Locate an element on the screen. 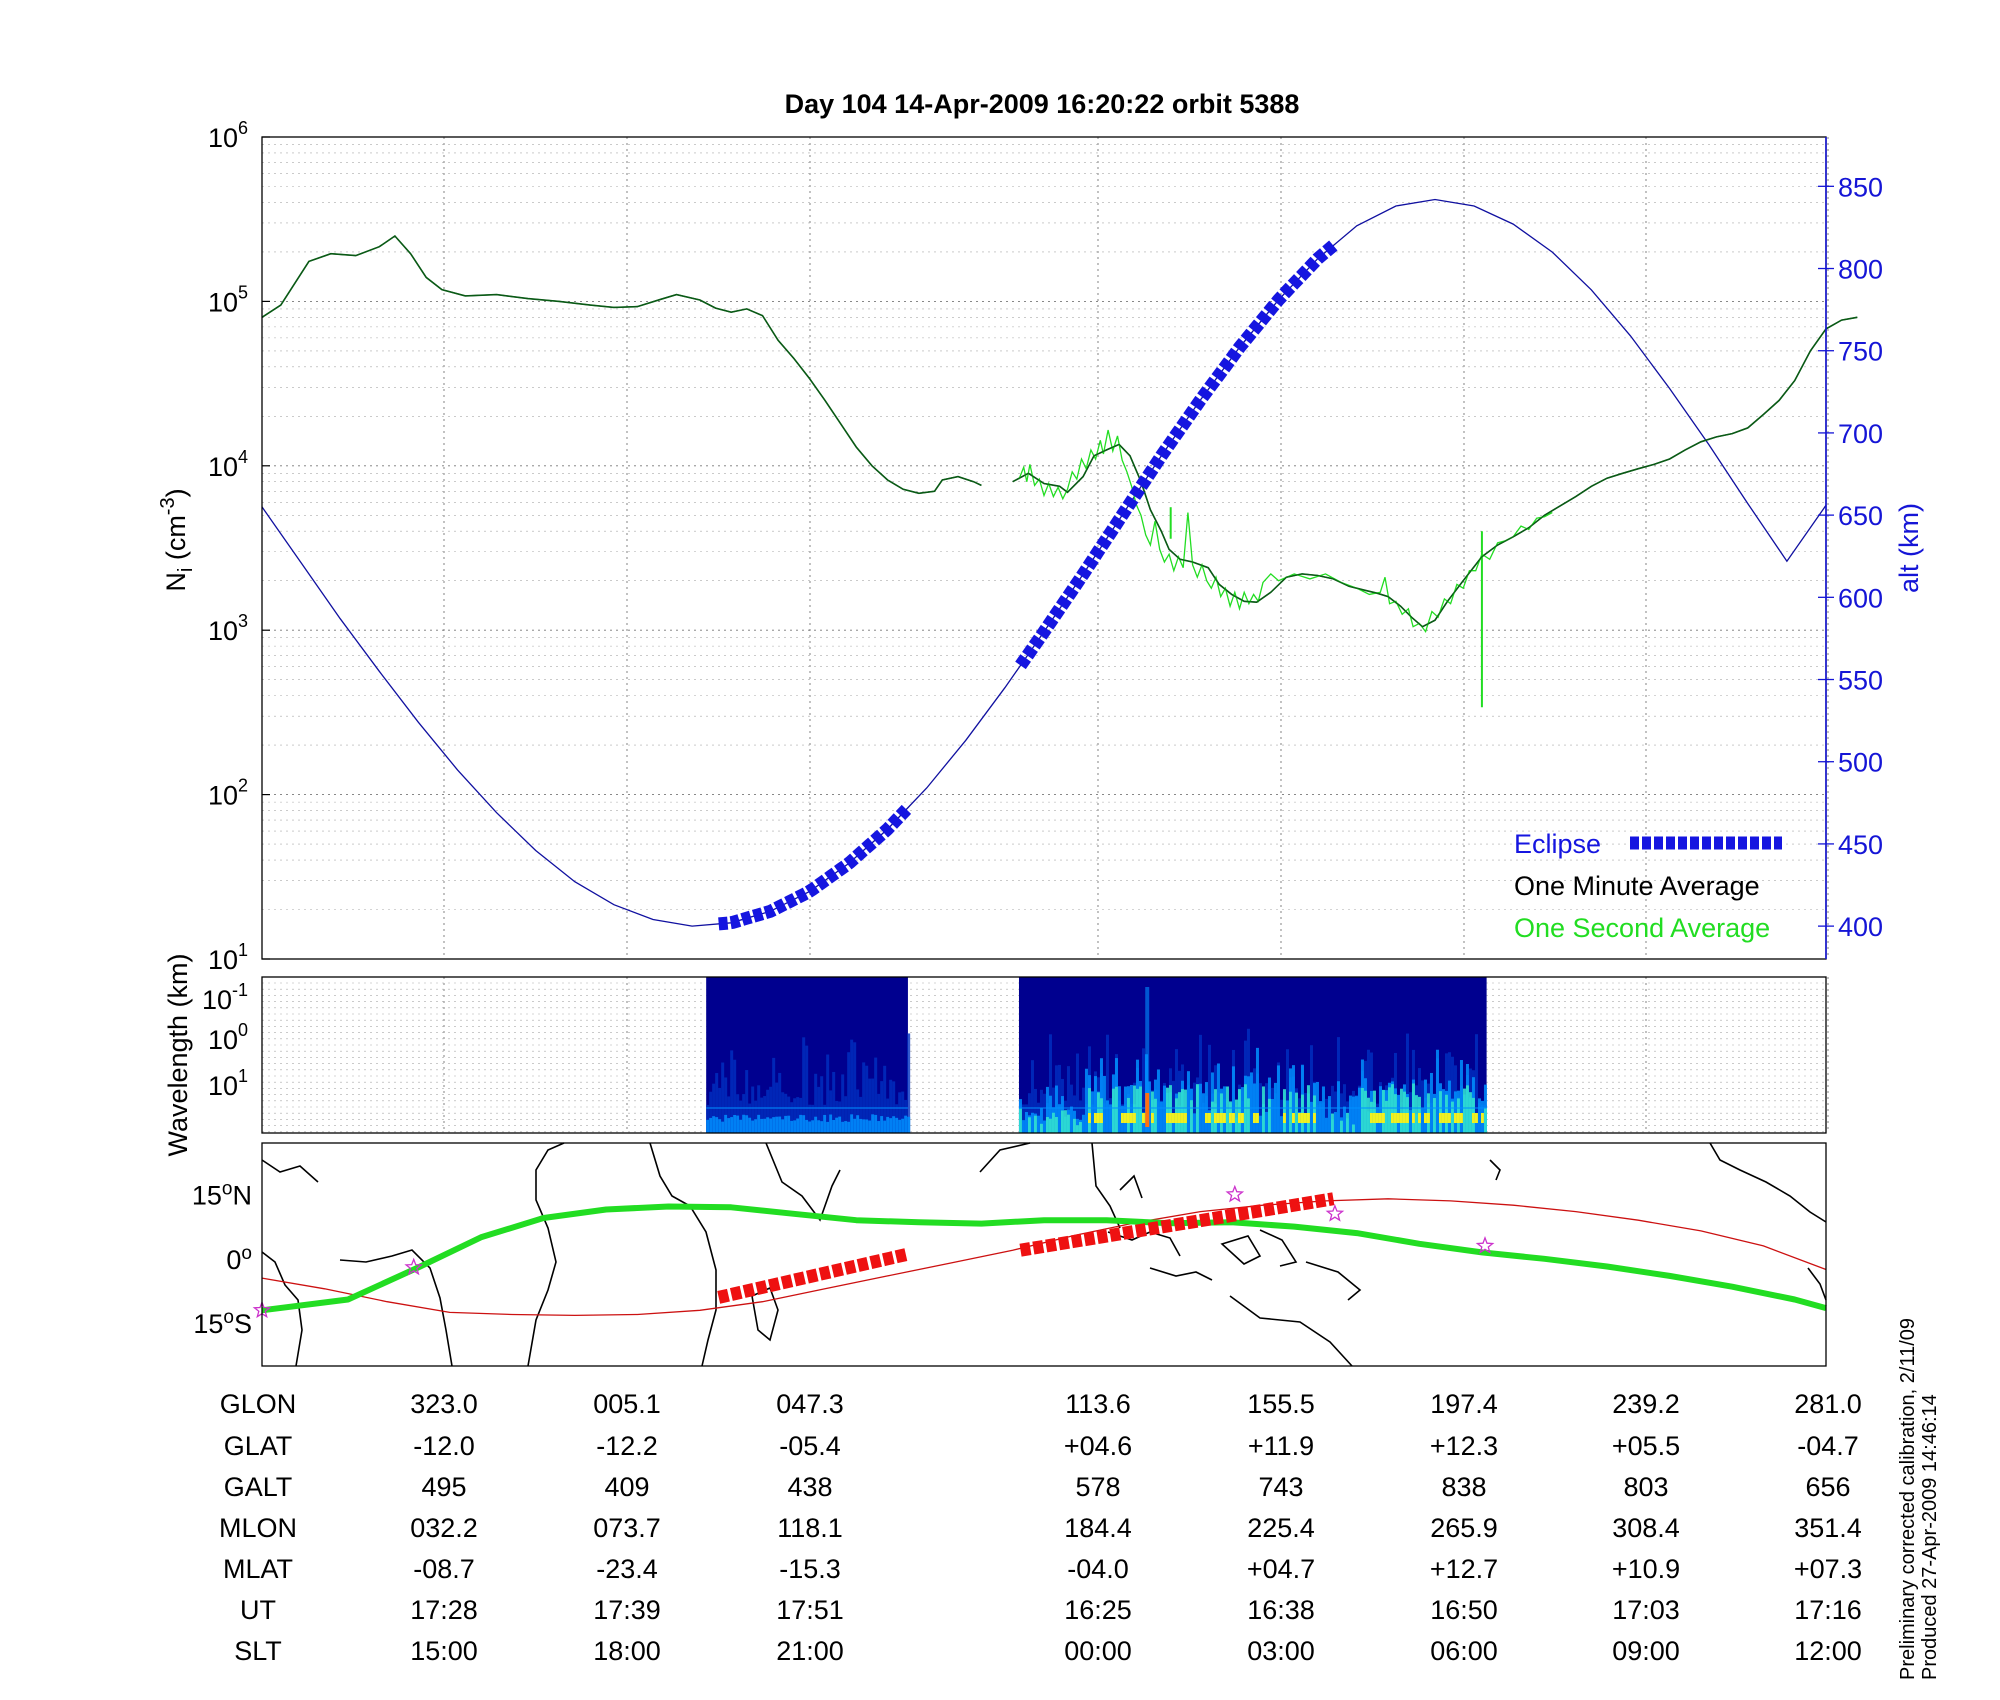 This screenshot has width=2000, height=1700. eclipse-series is located at coordinates (1028, 585).